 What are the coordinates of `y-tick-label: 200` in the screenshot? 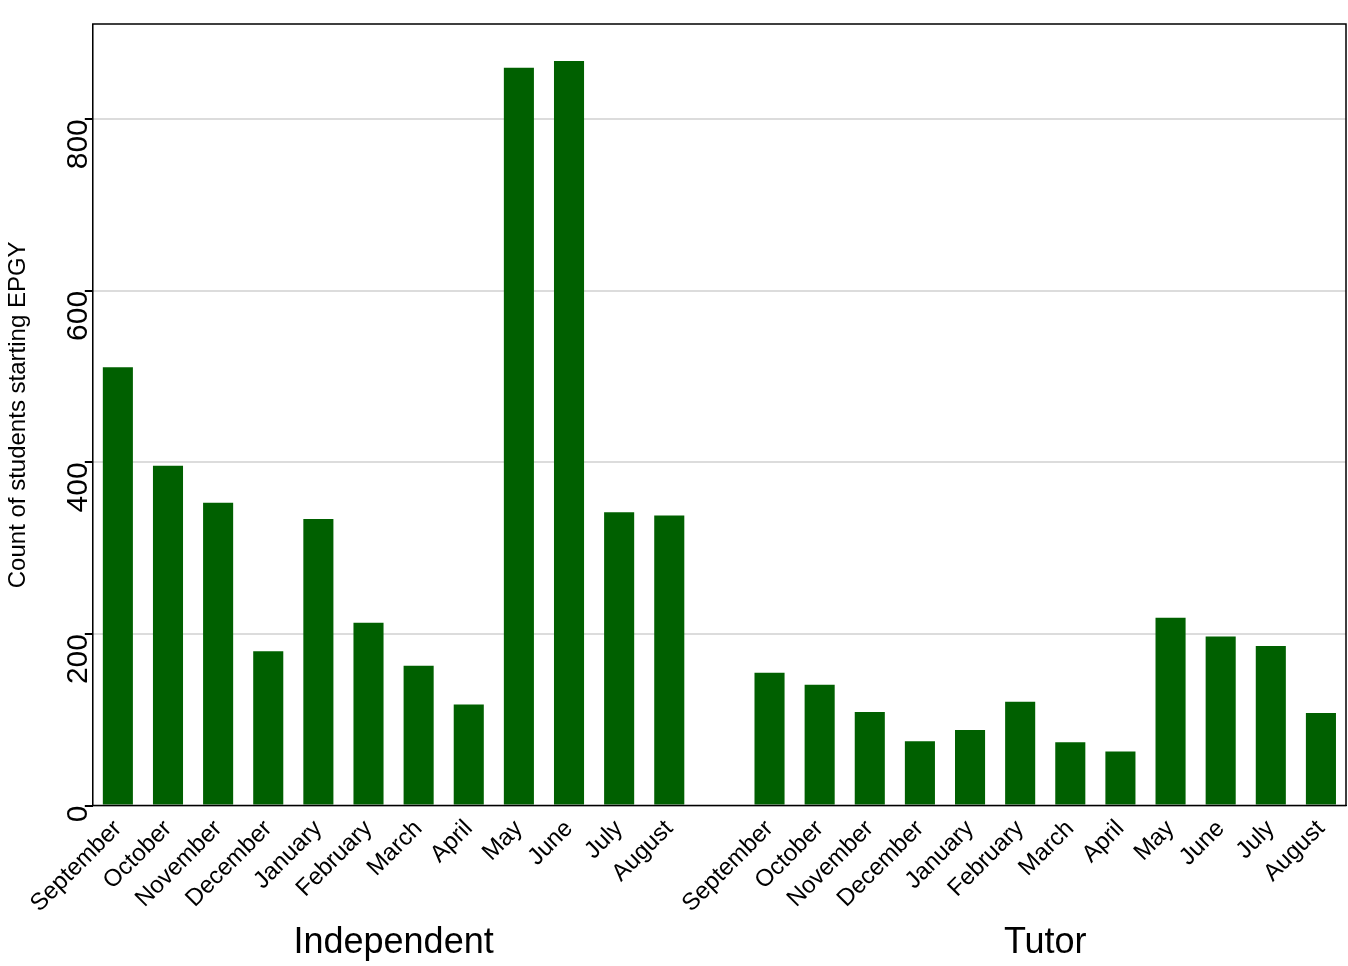 It's located at (77, 659).